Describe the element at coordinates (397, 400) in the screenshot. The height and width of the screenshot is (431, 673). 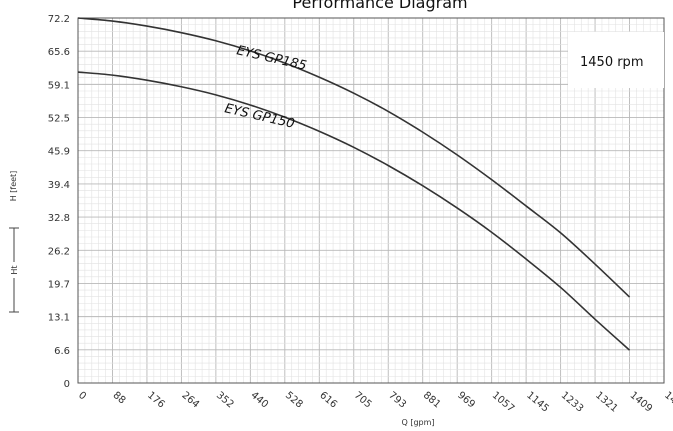
I see `x-tick-label: 793` at that location.